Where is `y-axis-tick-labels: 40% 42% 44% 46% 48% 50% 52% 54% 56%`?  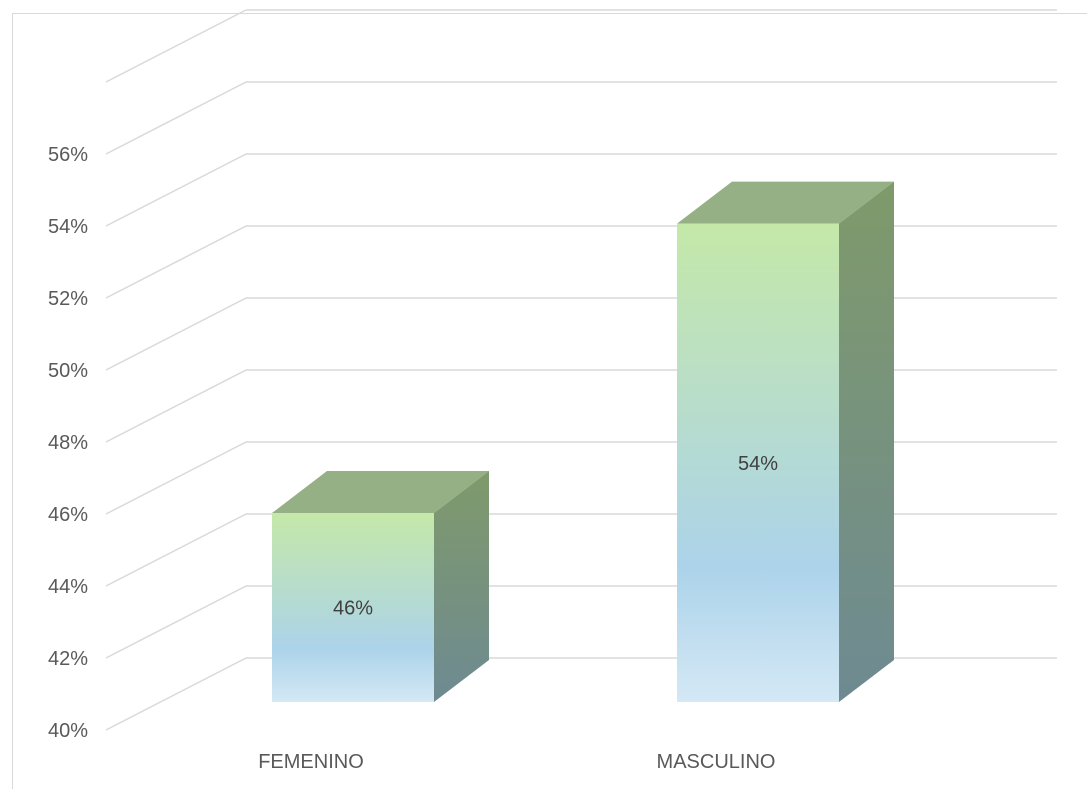 y-axis-tick-labels: 40% 42% 44% 46% 48% 50% 52% 54% 56% is located at coordinates (68, 443).